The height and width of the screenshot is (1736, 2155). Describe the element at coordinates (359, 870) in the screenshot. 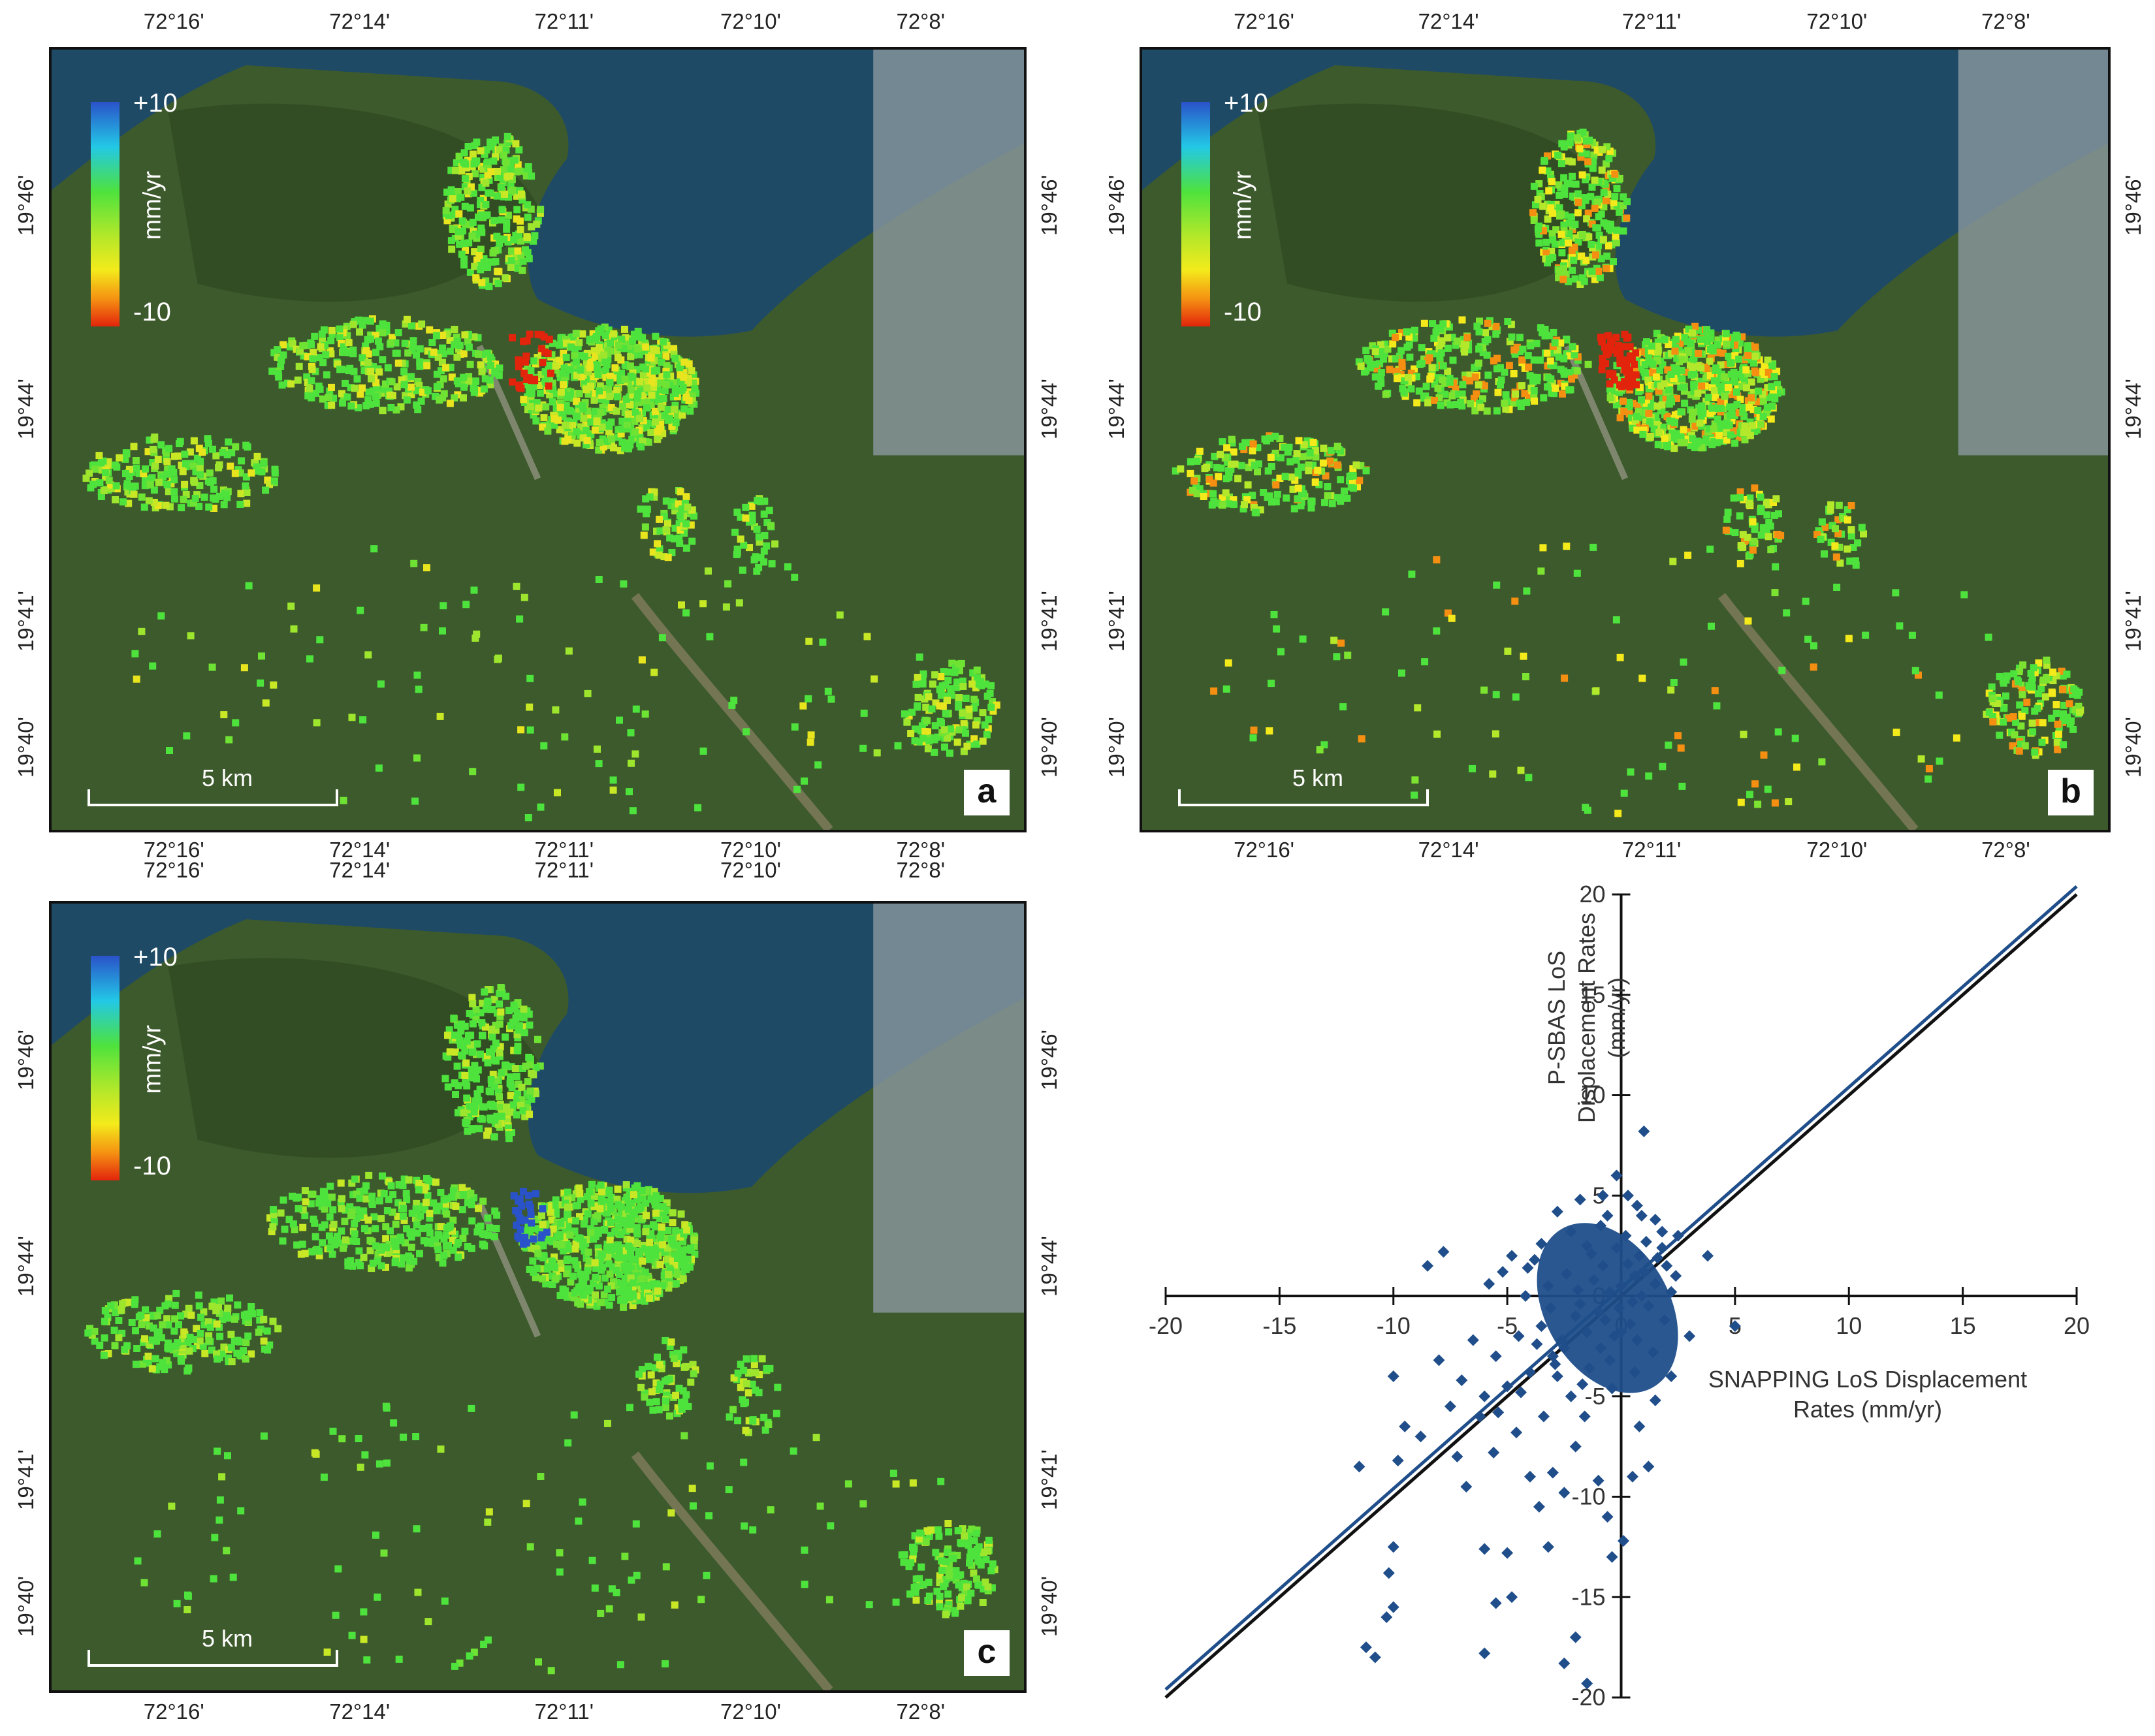

I see `top-lon-tick: 72°14'` at that location.